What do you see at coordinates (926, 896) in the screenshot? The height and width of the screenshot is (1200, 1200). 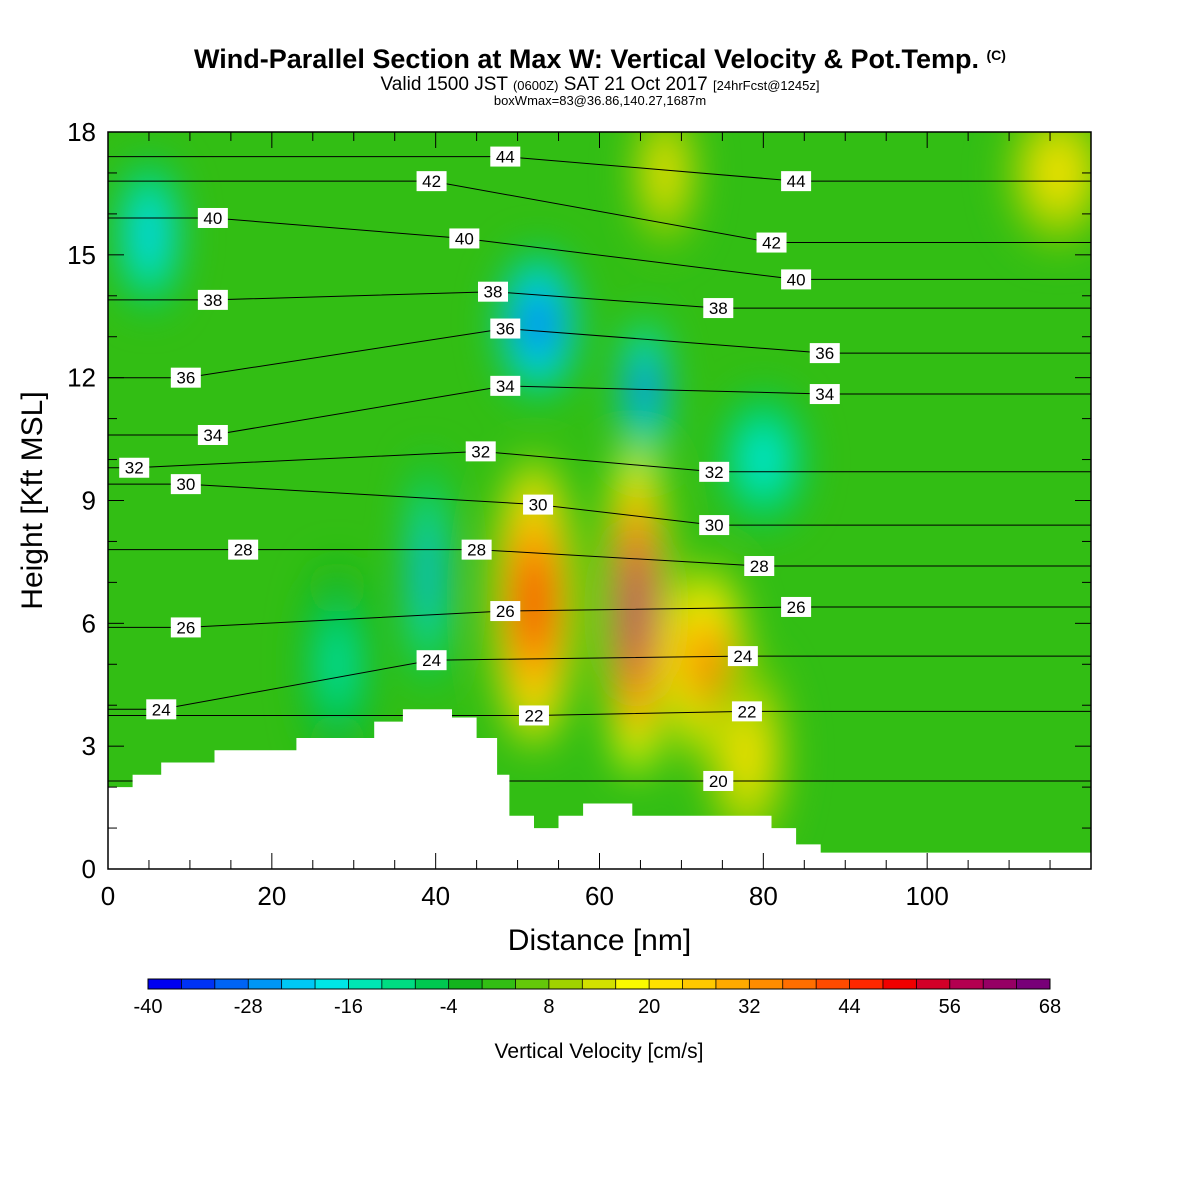 I see `x-tick-label: 100` at bounding box center [926, 896].